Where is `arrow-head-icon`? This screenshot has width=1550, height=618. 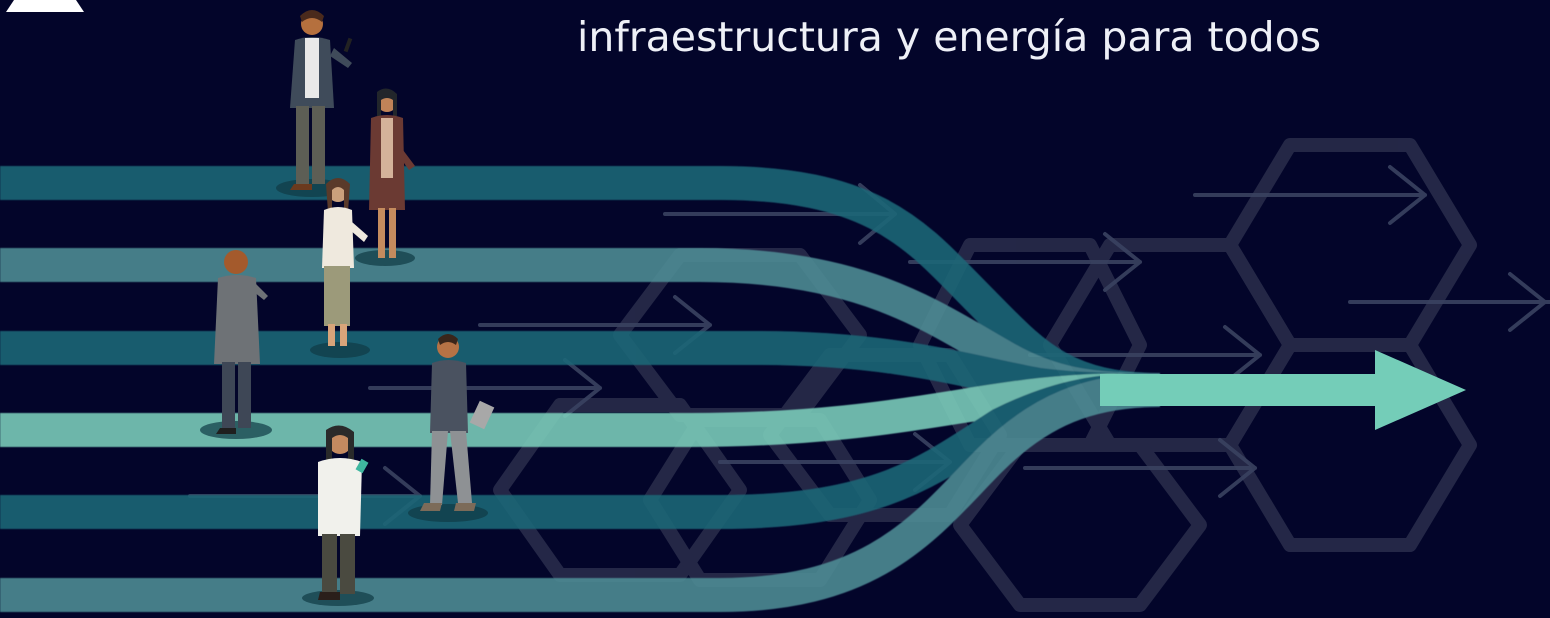 arrow-head-icon is located at coordinates (1420, 390).